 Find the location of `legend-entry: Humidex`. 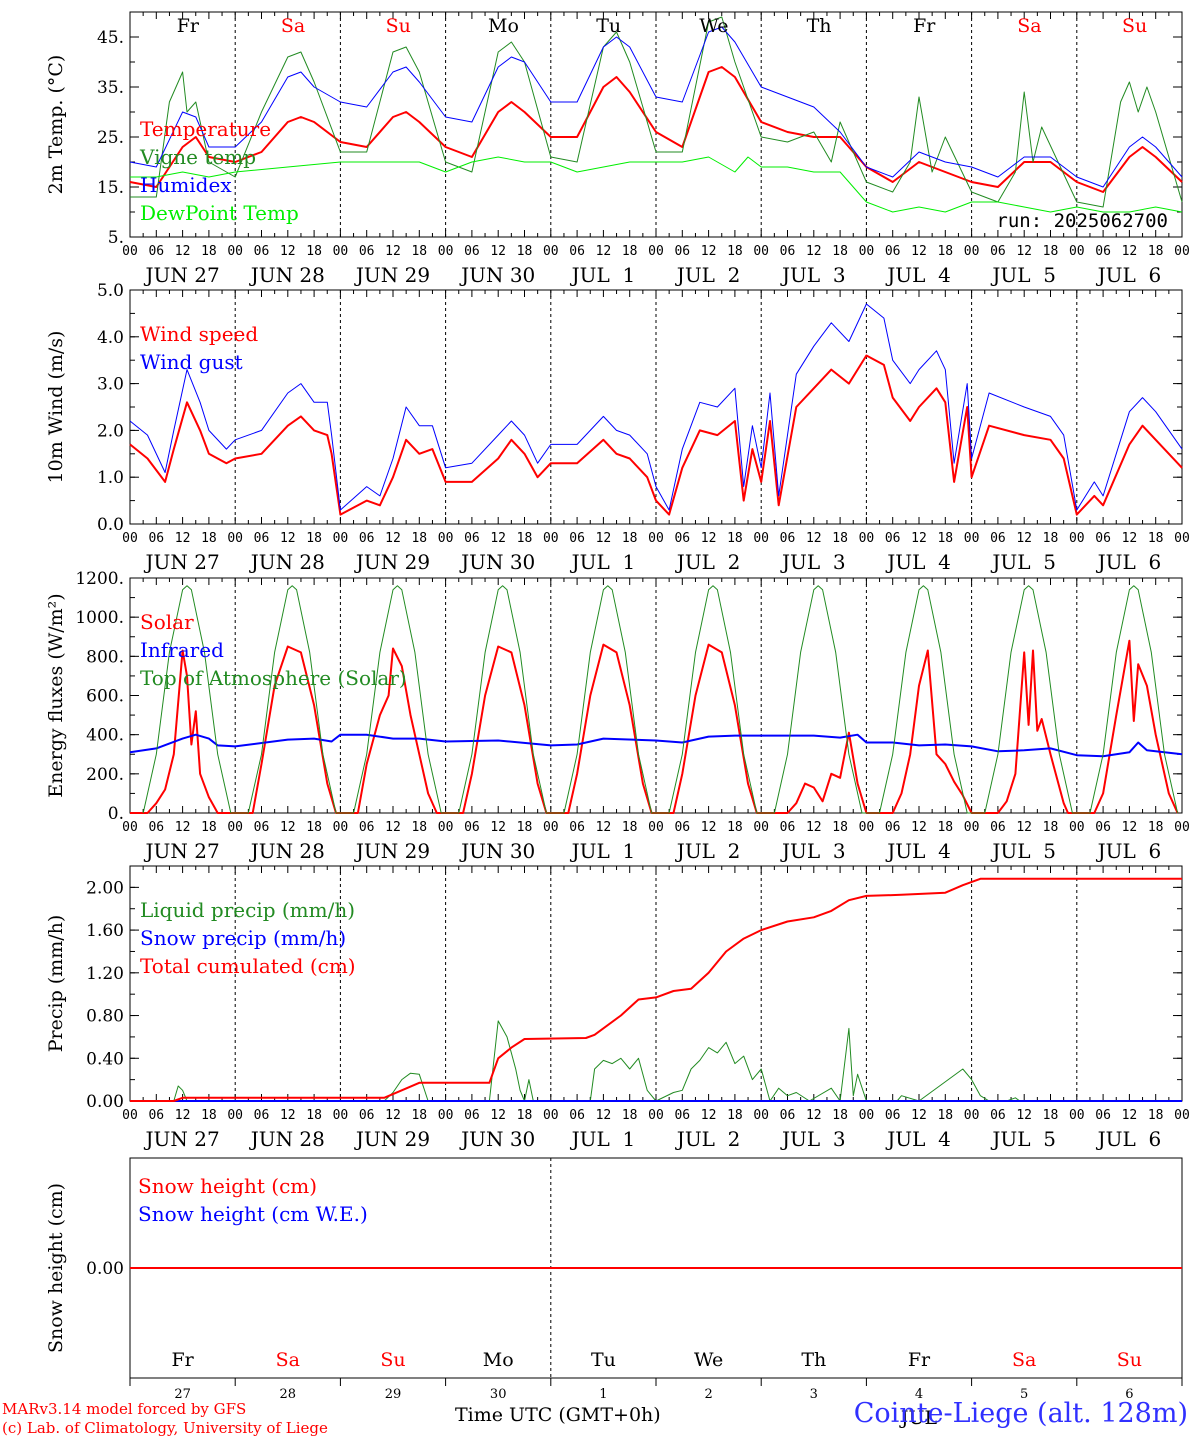

legend-entry: Humidex is located at coordinates (186, 185).